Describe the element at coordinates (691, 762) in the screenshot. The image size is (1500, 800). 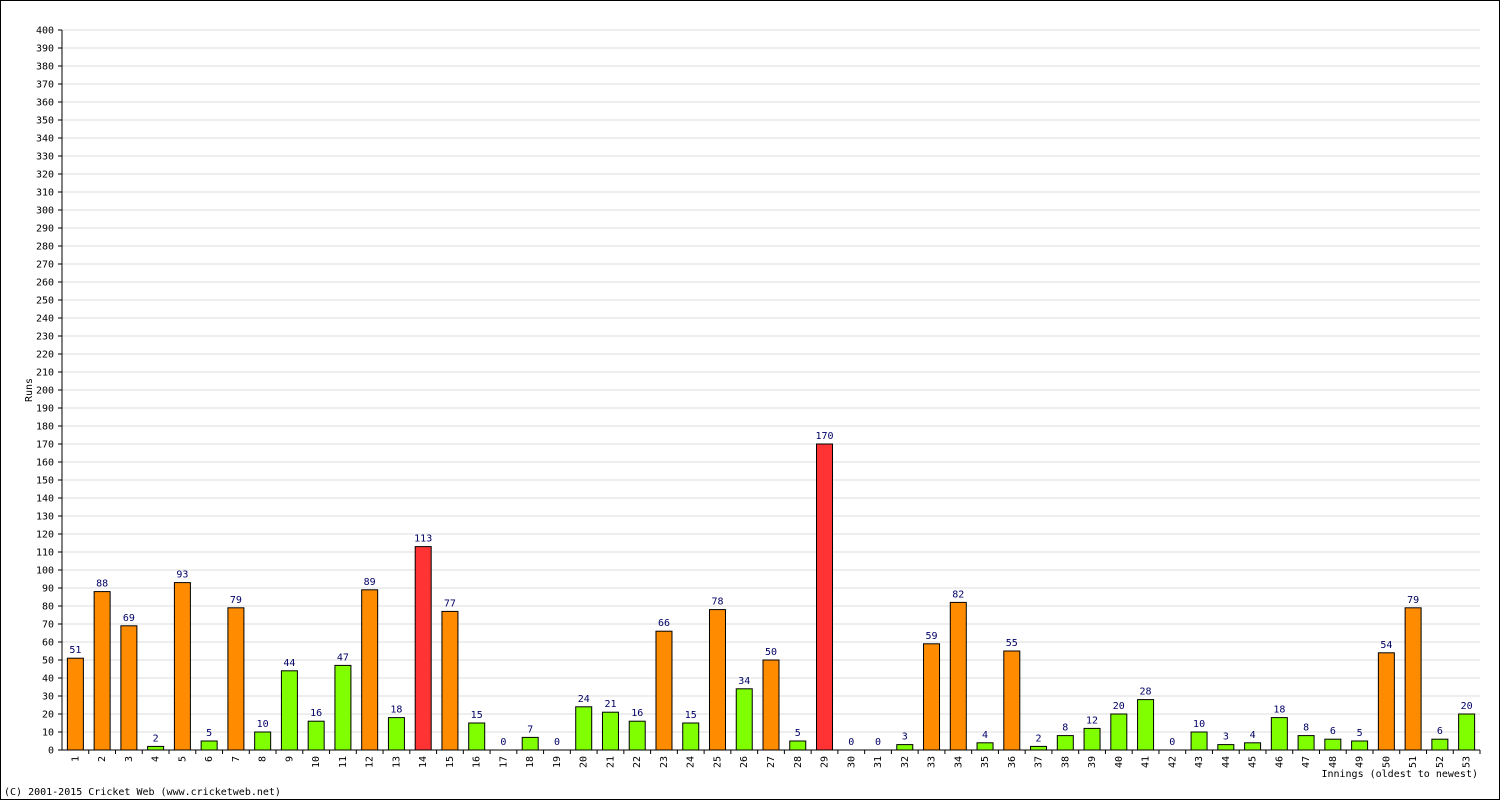
I see `x-tick-label: 24` at that location.